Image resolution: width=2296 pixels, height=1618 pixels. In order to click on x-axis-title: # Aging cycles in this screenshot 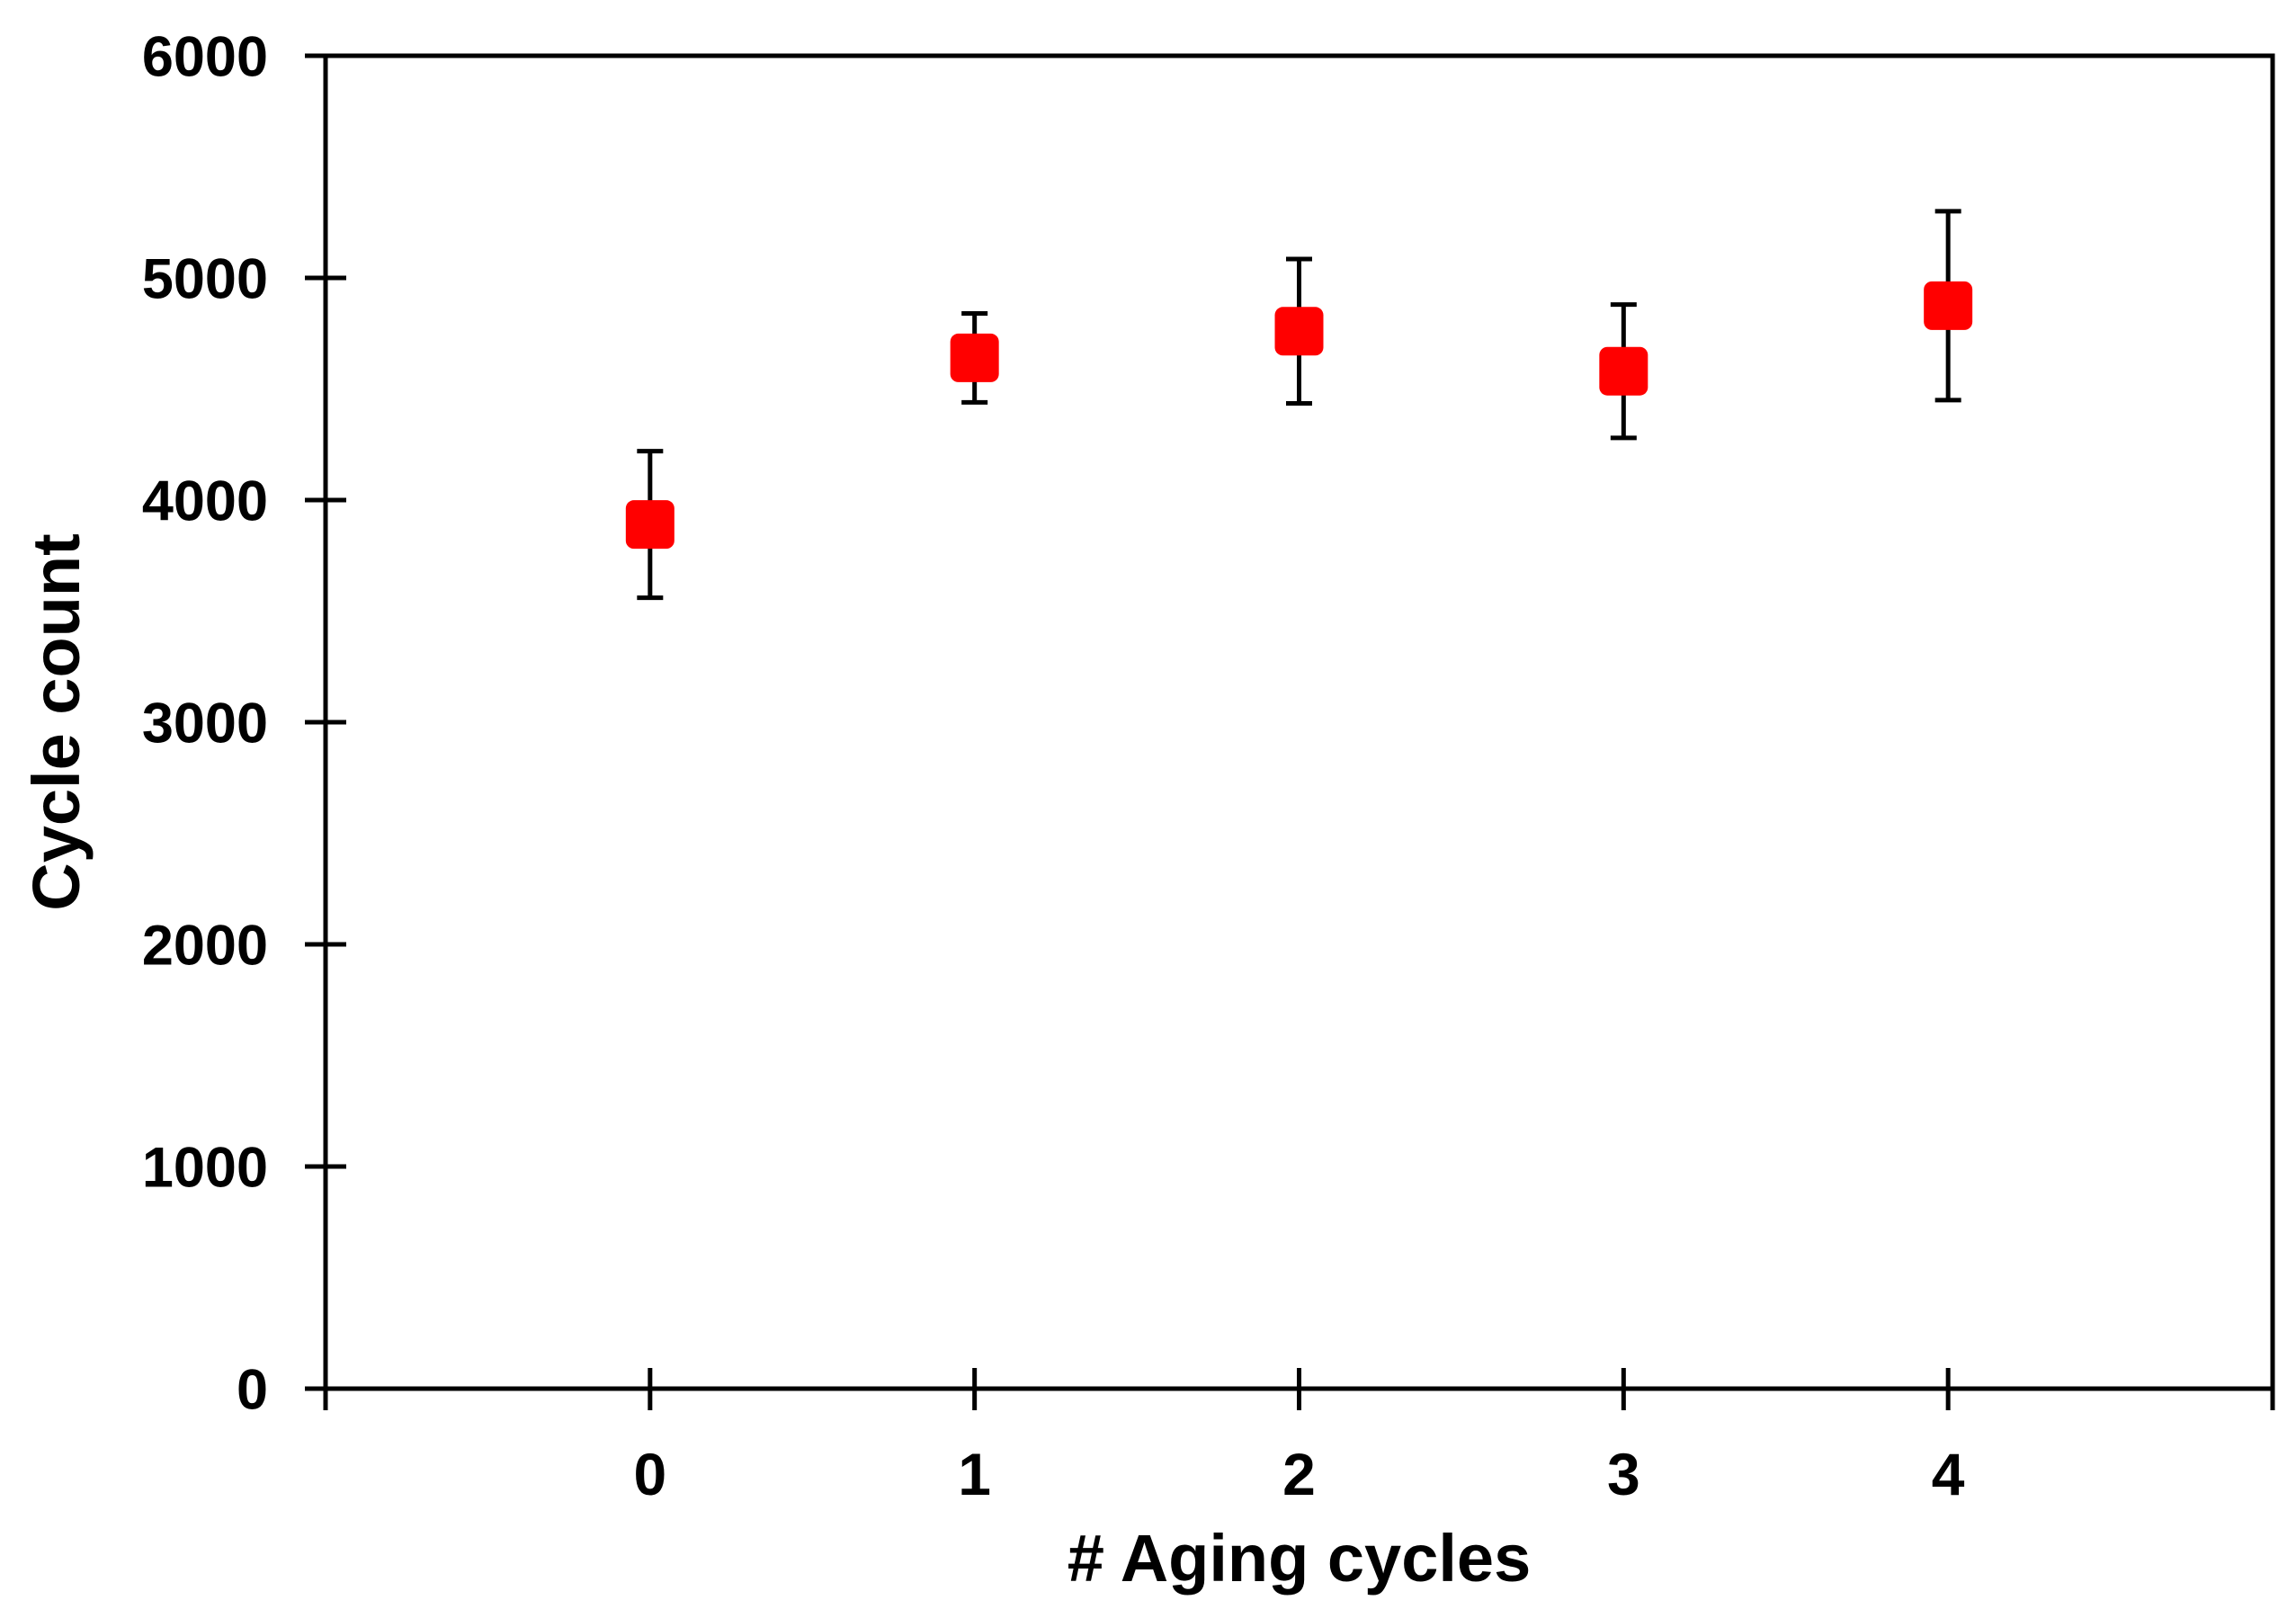, I will do `click(1299, 1558)`.